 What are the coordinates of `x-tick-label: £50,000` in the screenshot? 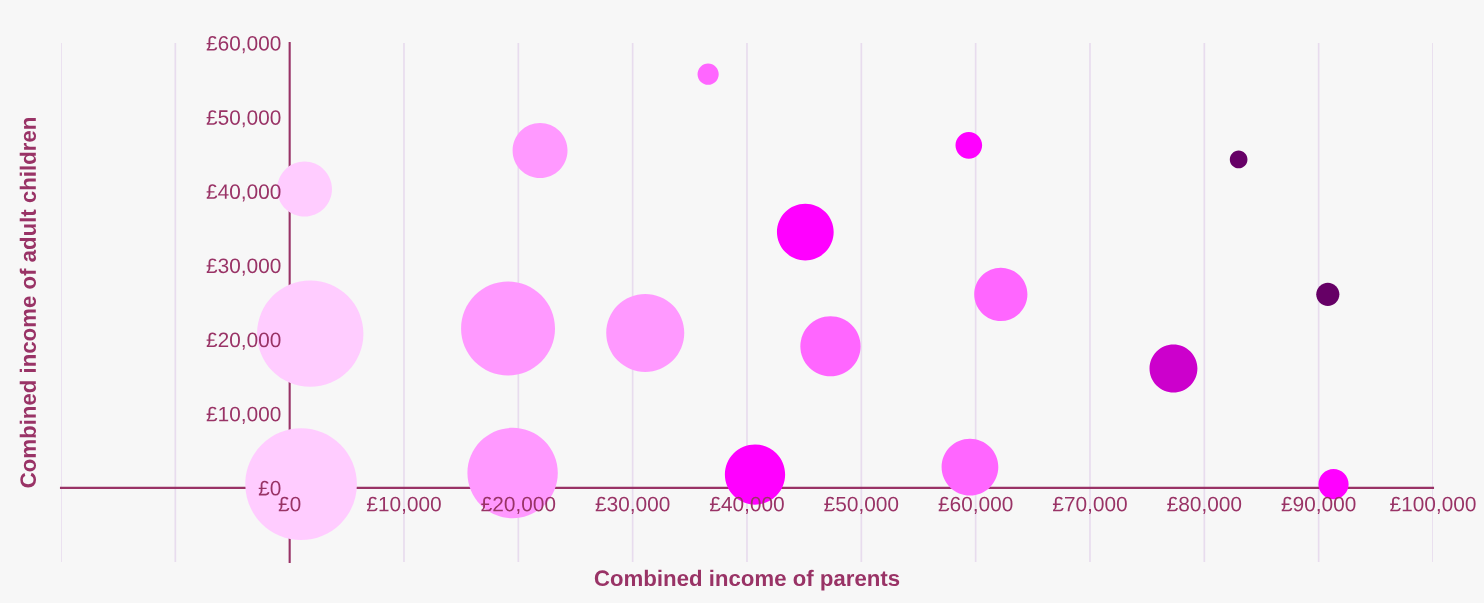 It's located at (861, 505).